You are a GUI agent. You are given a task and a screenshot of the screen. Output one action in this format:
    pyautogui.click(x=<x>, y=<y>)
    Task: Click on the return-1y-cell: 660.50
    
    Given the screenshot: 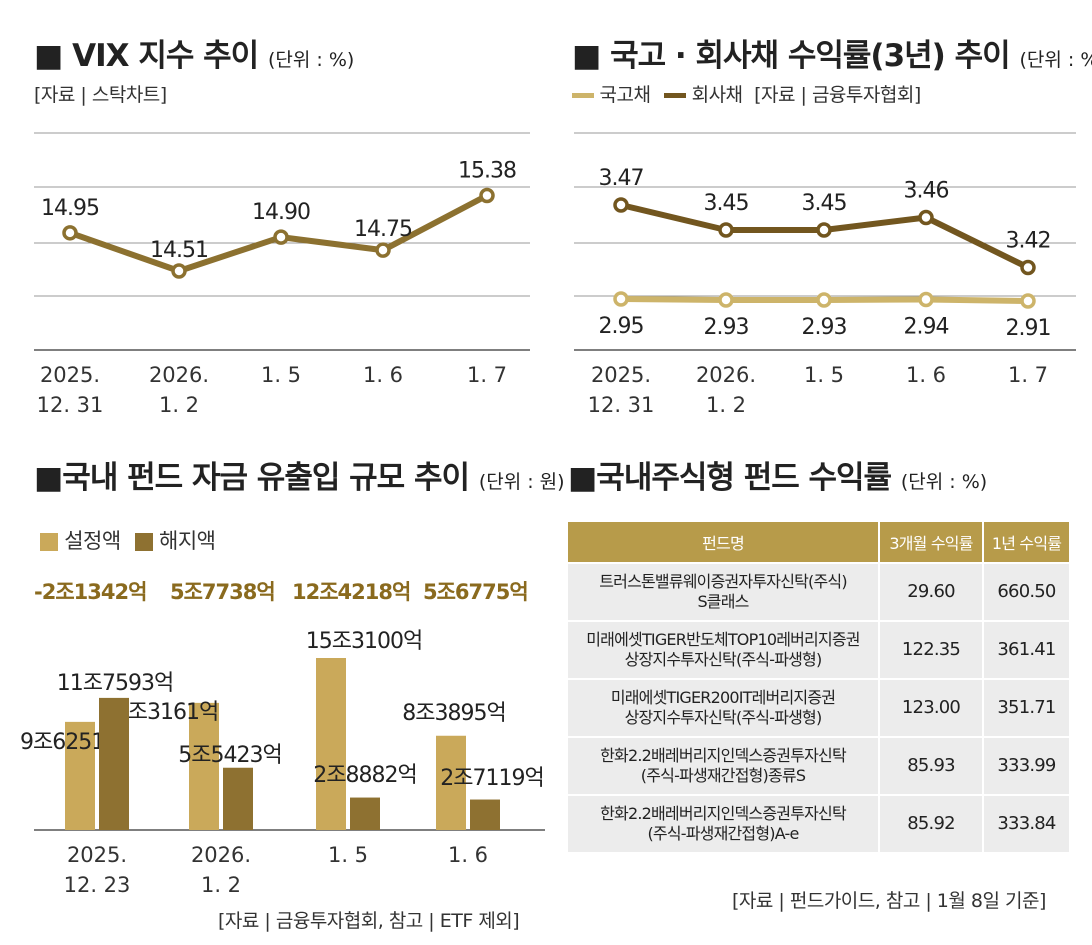 What is the action you would take?
    pyautogui.click(x=1027, y=591)
    